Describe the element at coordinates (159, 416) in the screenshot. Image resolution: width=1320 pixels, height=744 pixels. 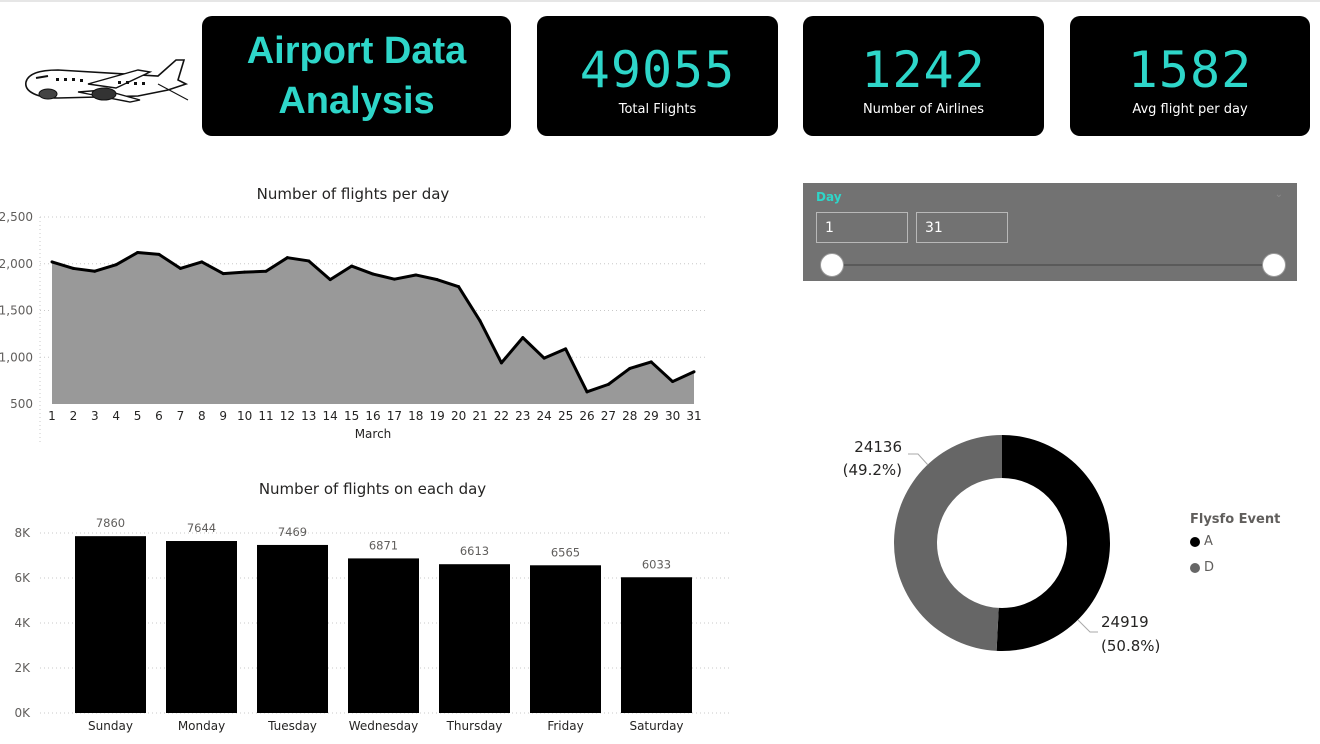
I see `x-tick-label: 6` at that location.